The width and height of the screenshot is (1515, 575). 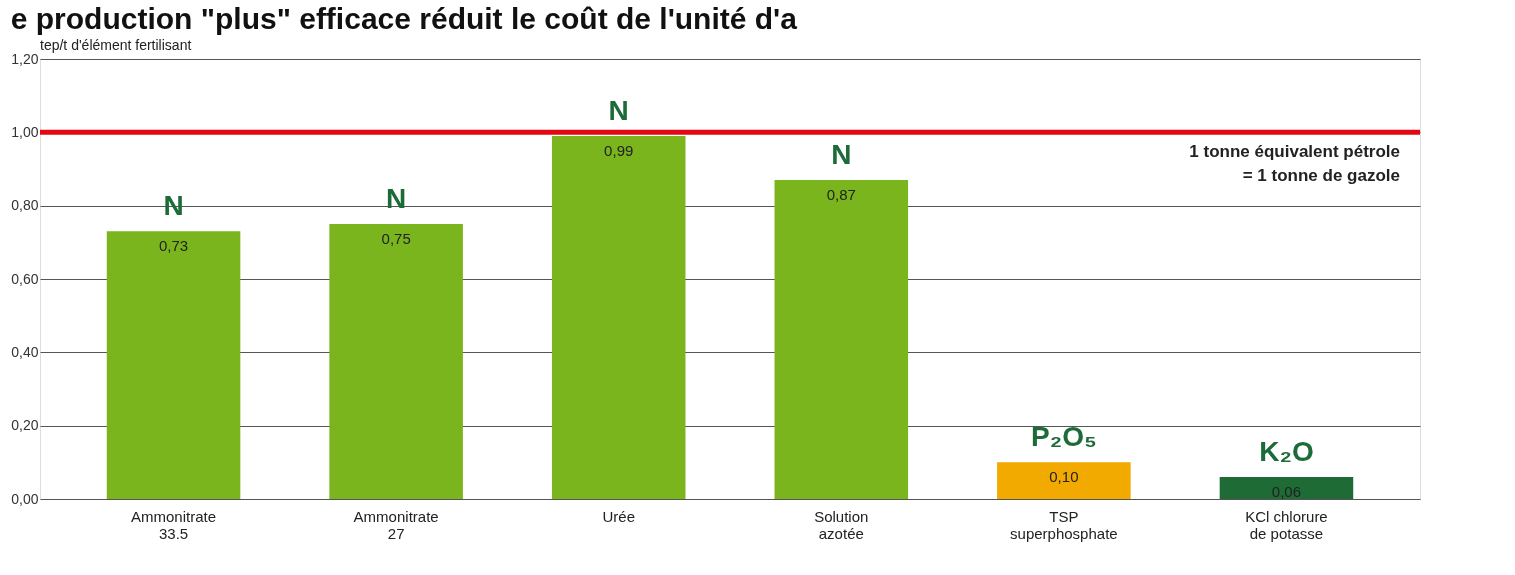 I want to click on x-tick-label: Ammonitrate 27, so click(x=396, y=524).